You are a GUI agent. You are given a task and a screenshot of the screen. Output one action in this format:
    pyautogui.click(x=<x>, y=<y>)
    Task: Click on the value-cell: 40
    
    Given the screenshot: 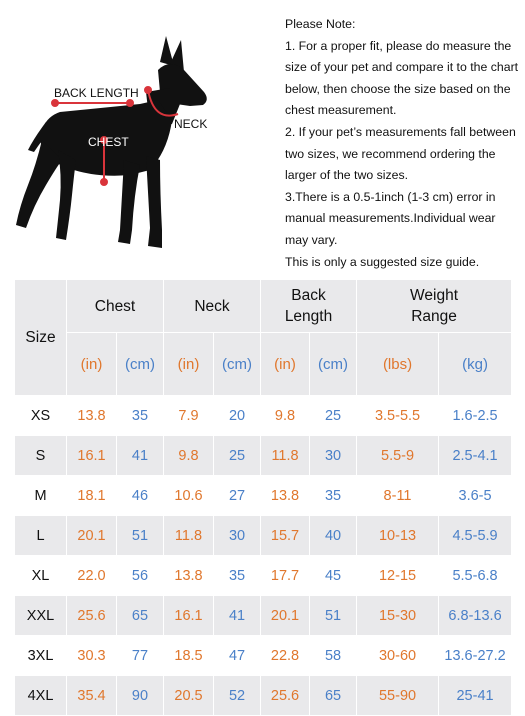 What is the action you would take?
    pyautogui.click(x=333, y=535)
    